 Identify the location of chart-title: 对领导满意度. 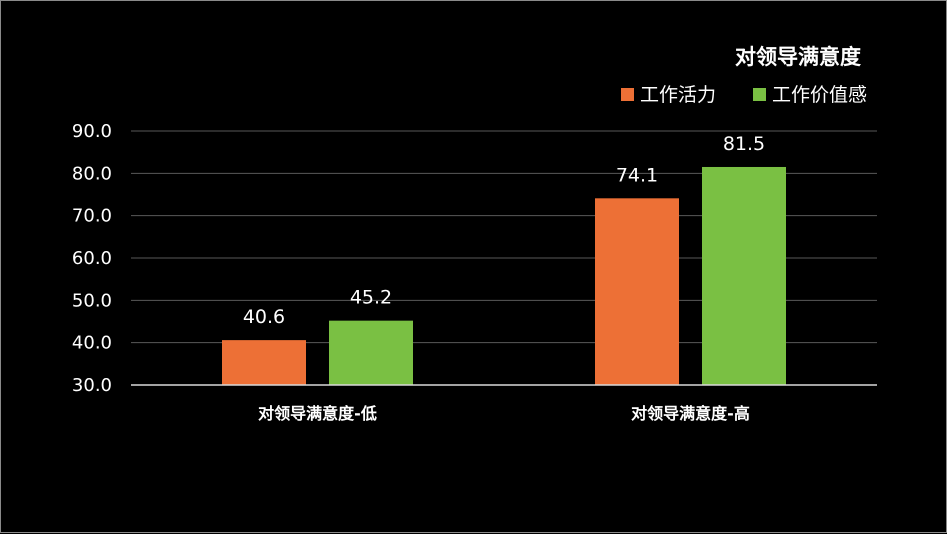
(798, 57).